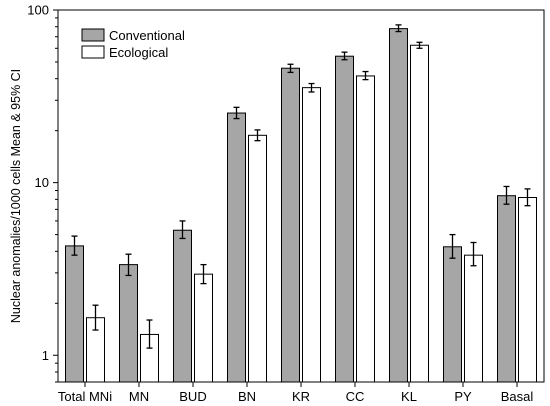  What do you see at coordinates (192, 396) in the screenshot?
I see `x-tick-label: BUD` at bounding box center [192, 396].